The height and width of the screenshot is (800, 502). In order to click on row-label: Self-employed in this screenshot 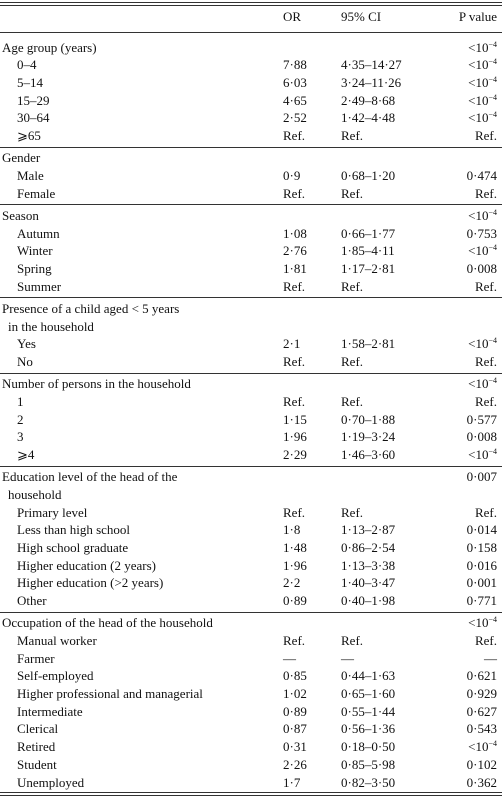, I will do `click(55, 676)`.